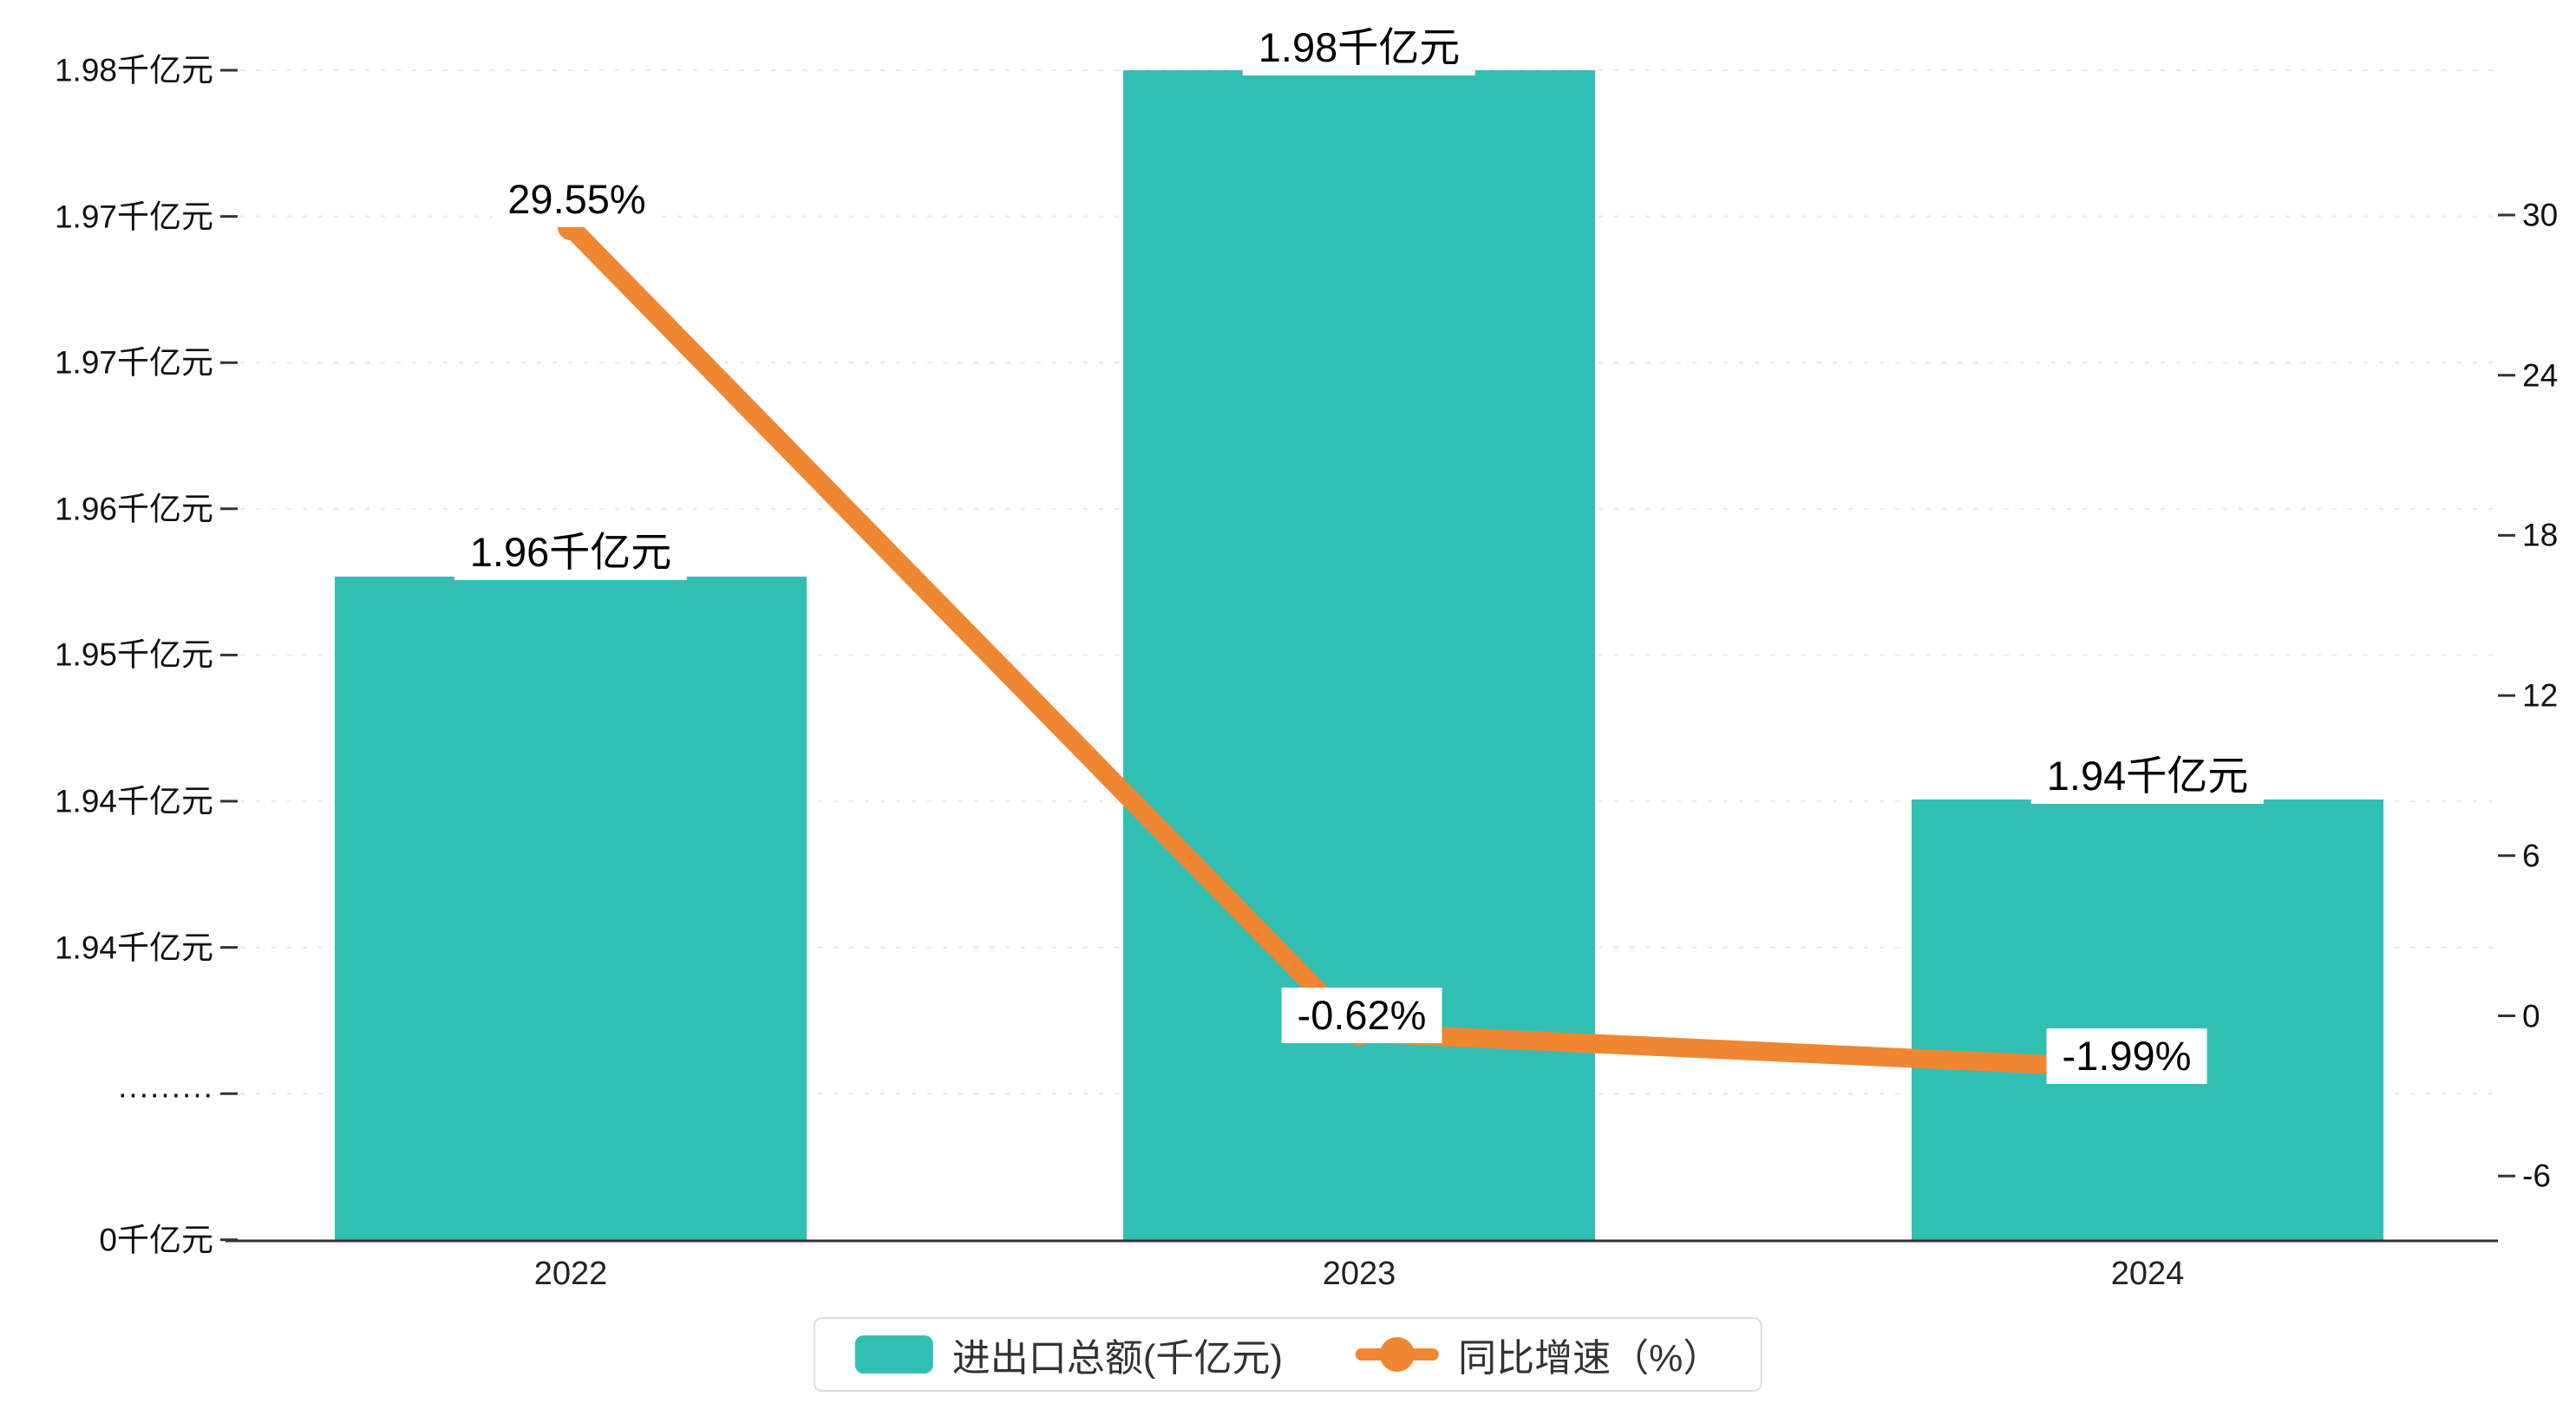 Image resolution: width=2576 pixels, height=1416 pixels. I want to click on legend-item-line: 同比增速（%）, so click(1538, 1354).